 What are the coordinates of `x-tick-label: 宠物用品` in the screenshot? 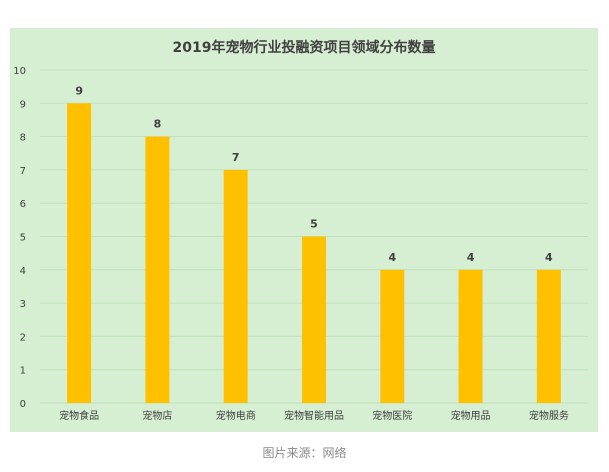 It's located at (471, 415).